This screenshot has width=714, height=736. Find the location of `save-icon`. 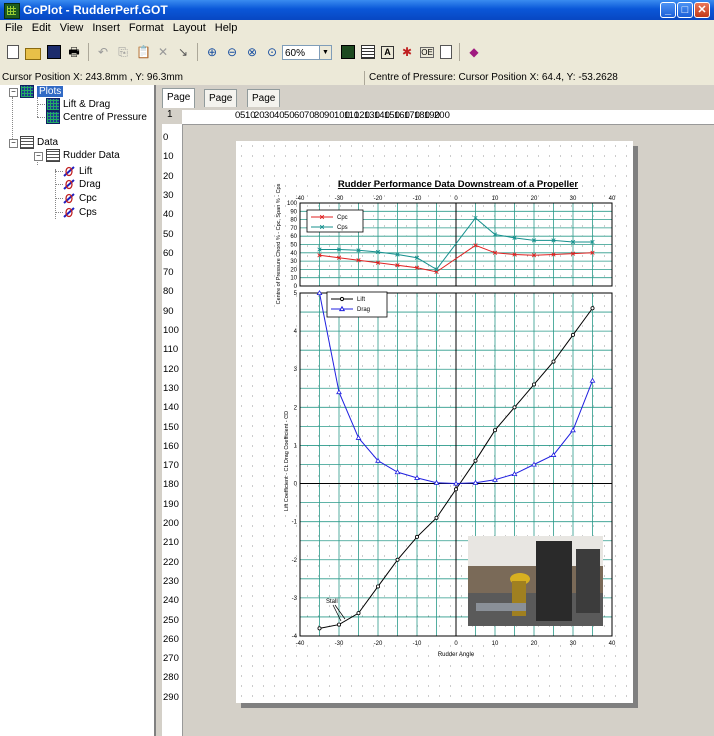

save-icon is located at coordinates (54, 52).